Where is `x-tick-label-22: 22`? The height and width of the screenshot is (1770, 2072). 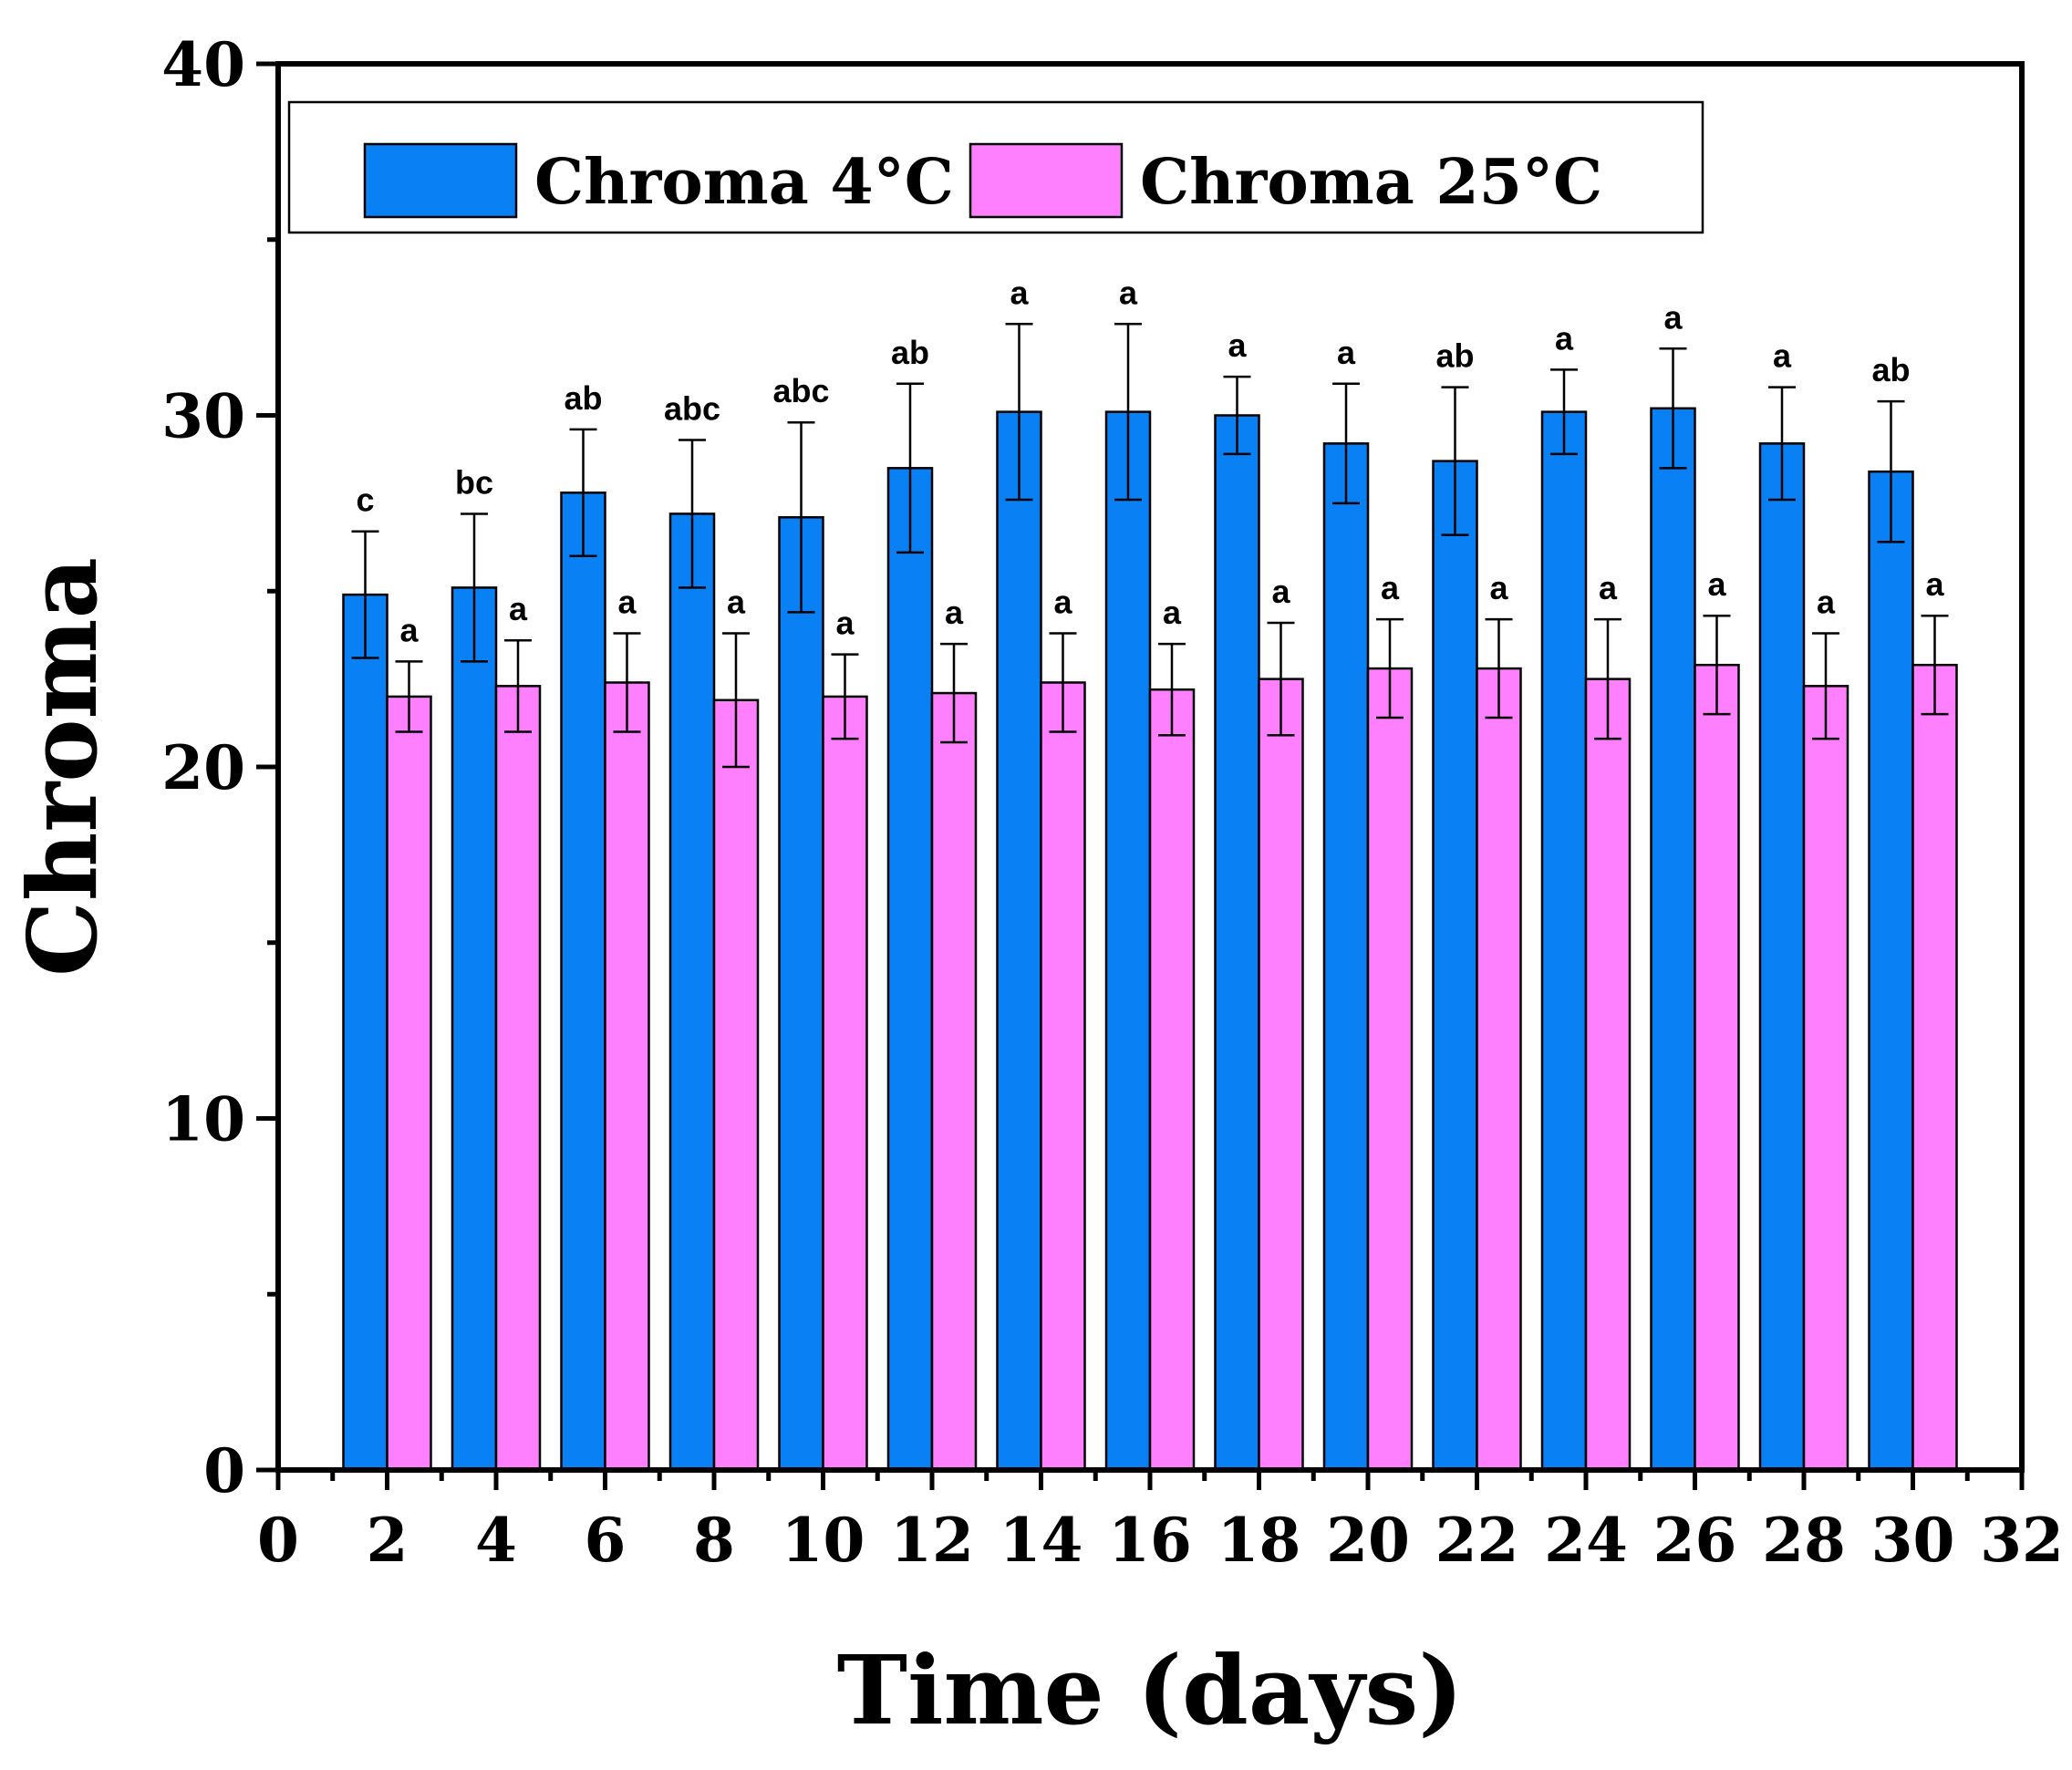
x-tick-label-22: 22 is located at coordinates (1477, 1540).